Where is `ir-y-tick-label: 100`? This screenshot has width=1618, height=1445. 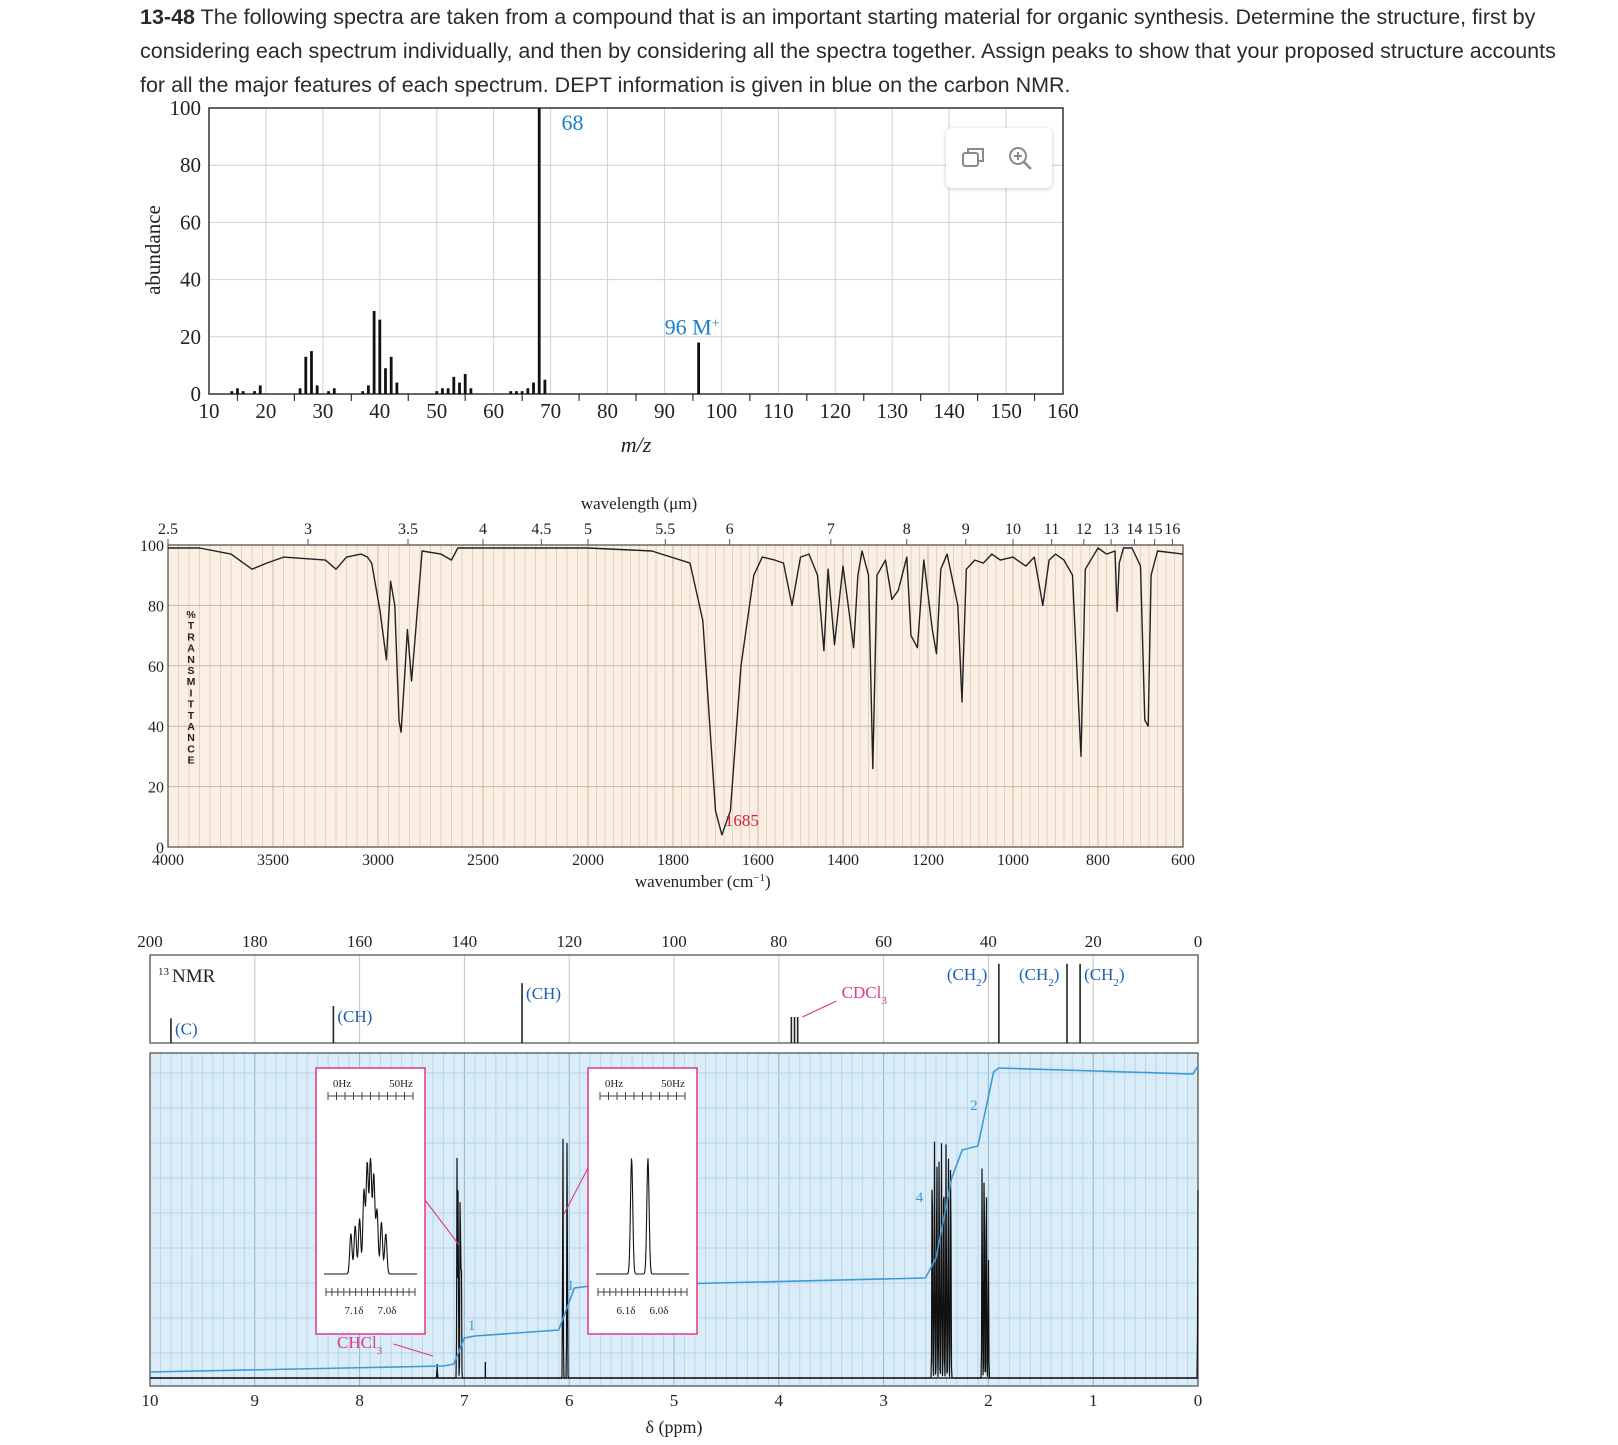
ir-y-tick-label: 100 is located at coordinates (152, 546).